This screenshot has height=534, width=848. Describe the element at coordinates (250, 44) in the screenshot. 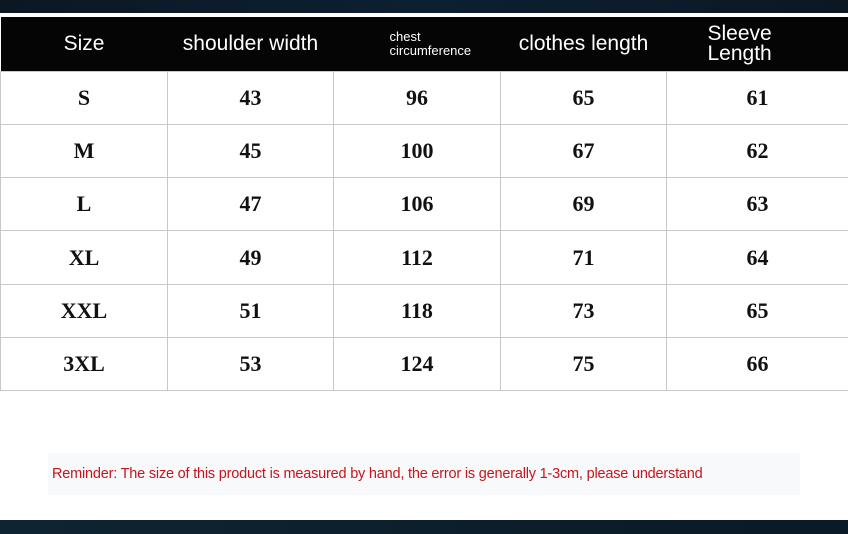

I see `header-shoulder-width: shoulder width` at that location.